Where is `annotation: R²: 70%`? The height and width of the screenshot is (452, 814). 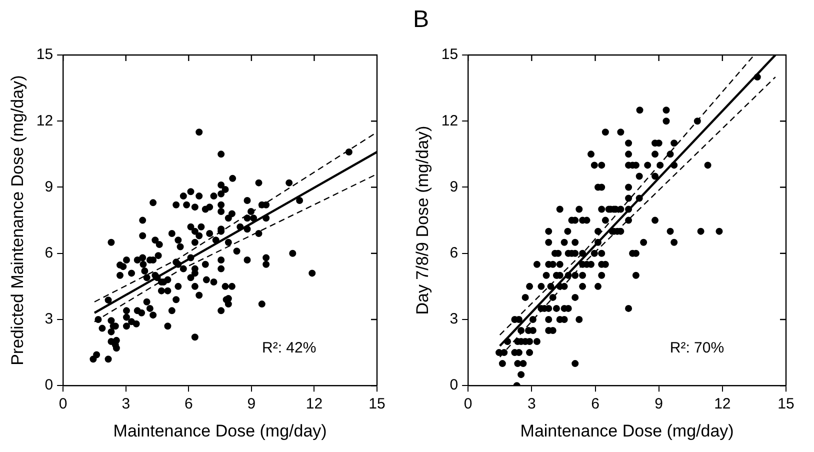 annotation: R²: 70% is located at coordinates (697, 348).